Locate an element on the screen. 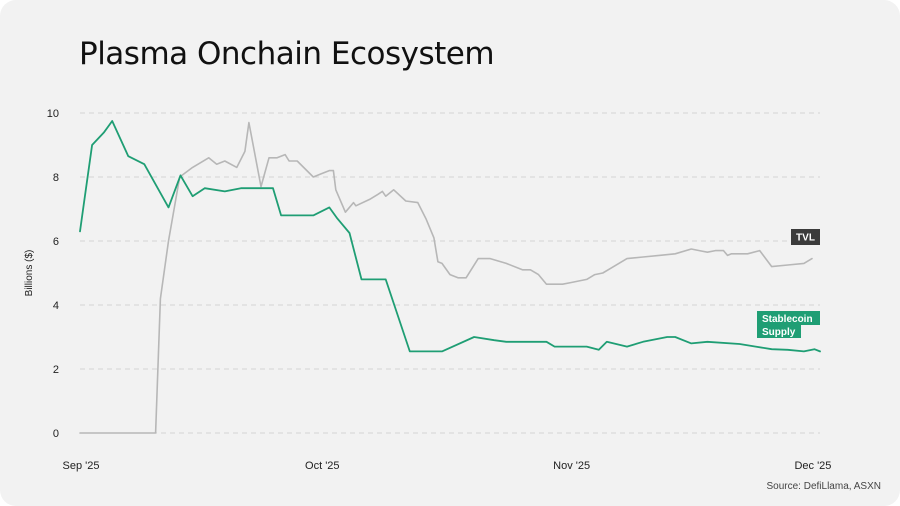  x-axis-ticks: Sep '25 Oct '25 Nov '25 Dec '25 is located at coordinates (447, 466).